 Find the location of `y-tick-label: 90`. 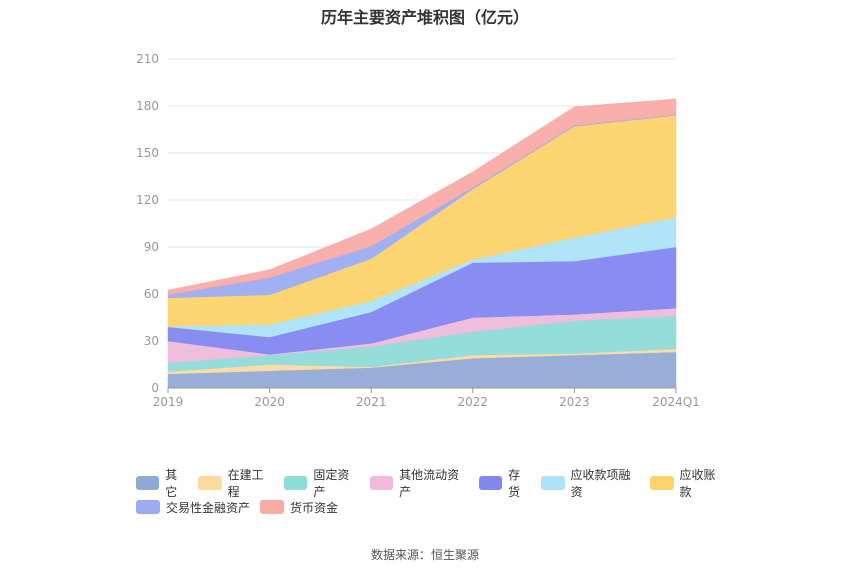

y-tick-label: 90 is located at coordinates (151, 247).